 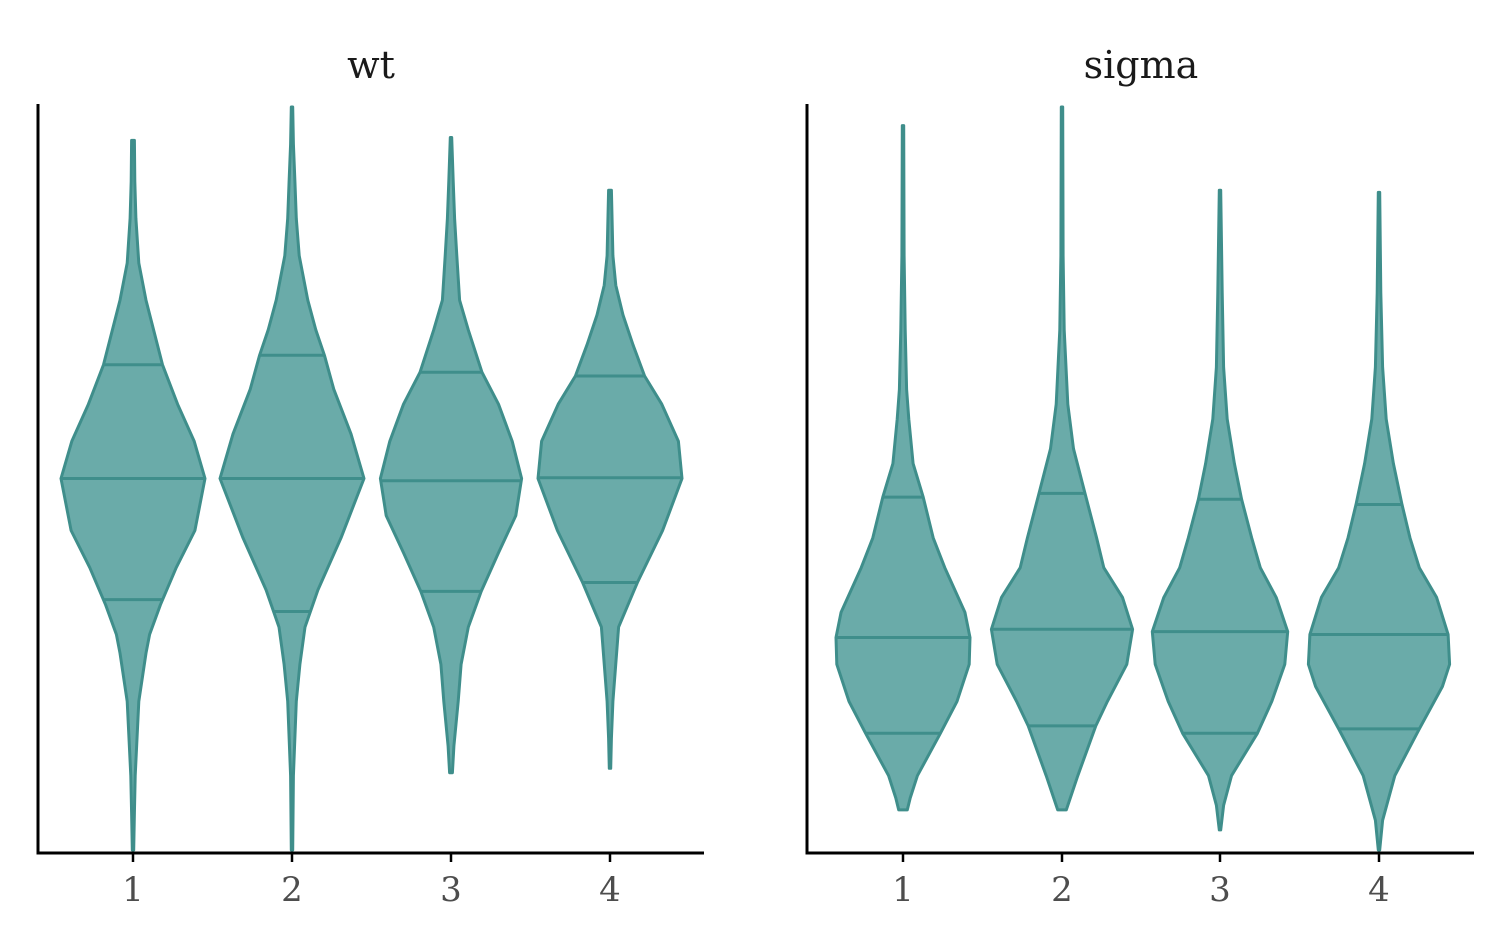 I want to click on panel-title-wt: wt, so click(x=371, y=65).